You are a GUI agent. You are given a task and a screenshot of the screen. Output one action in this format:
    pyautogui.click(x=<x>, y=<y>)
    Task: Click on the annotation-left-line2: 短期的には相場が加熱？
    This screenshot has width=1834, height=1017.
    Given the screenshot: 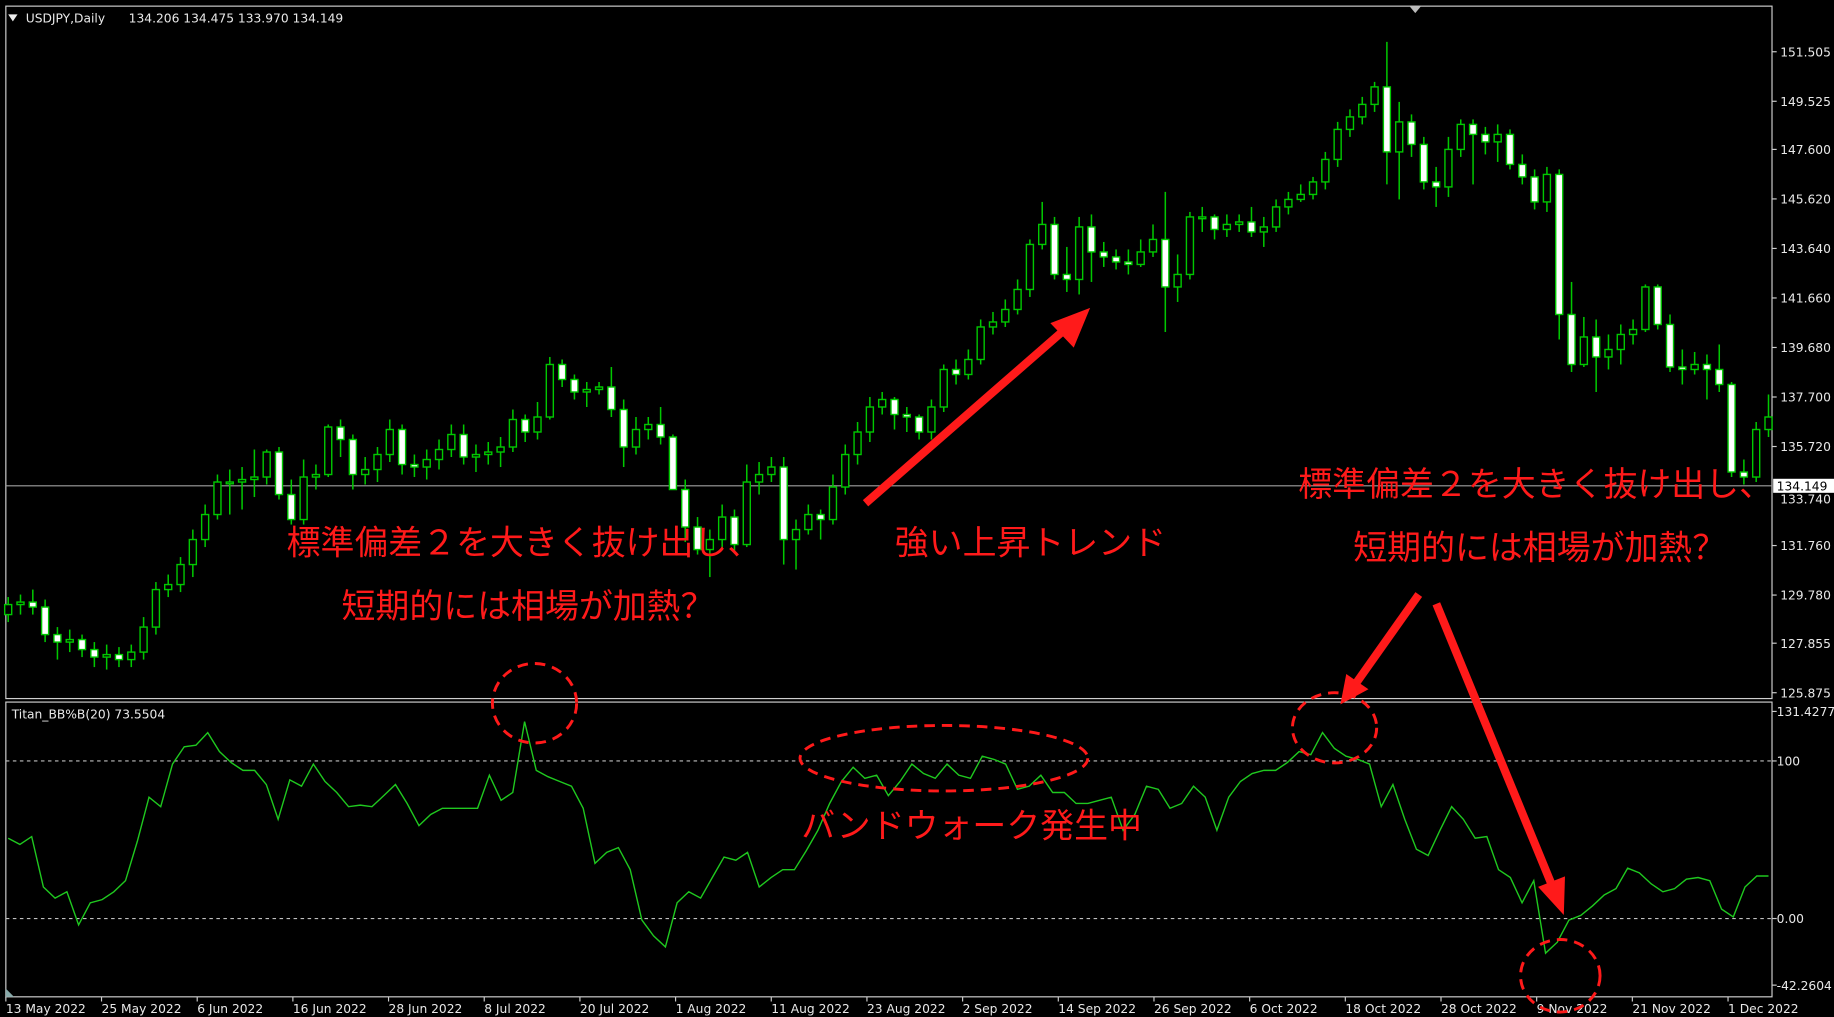 What is the action you would take?
    pyautogui.click(x=528, y=606)
    